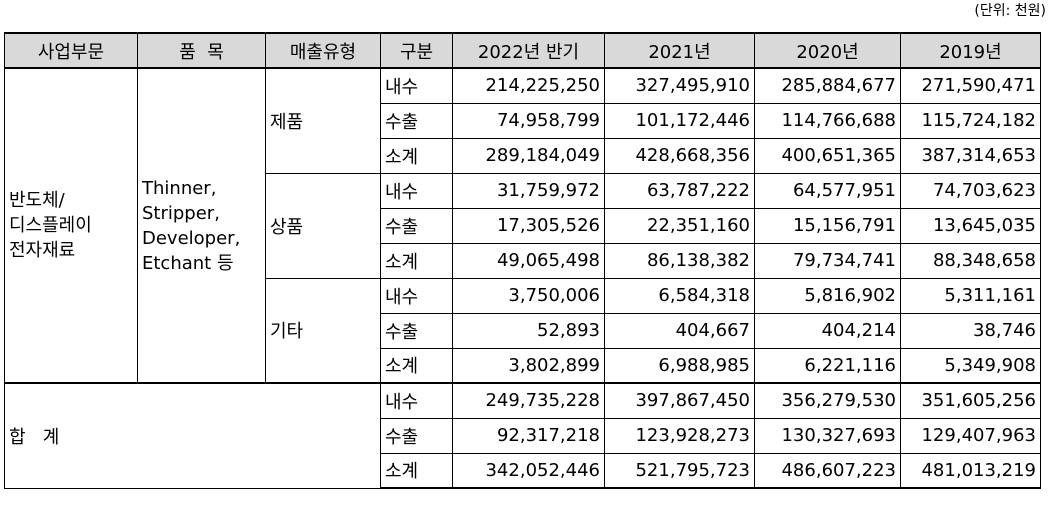 The image size is (1052, 531). What do you see at coordinates (679, 225) in the screenshot?
I see `value-cell: 22,351,160` at bounding box center [679, 225].